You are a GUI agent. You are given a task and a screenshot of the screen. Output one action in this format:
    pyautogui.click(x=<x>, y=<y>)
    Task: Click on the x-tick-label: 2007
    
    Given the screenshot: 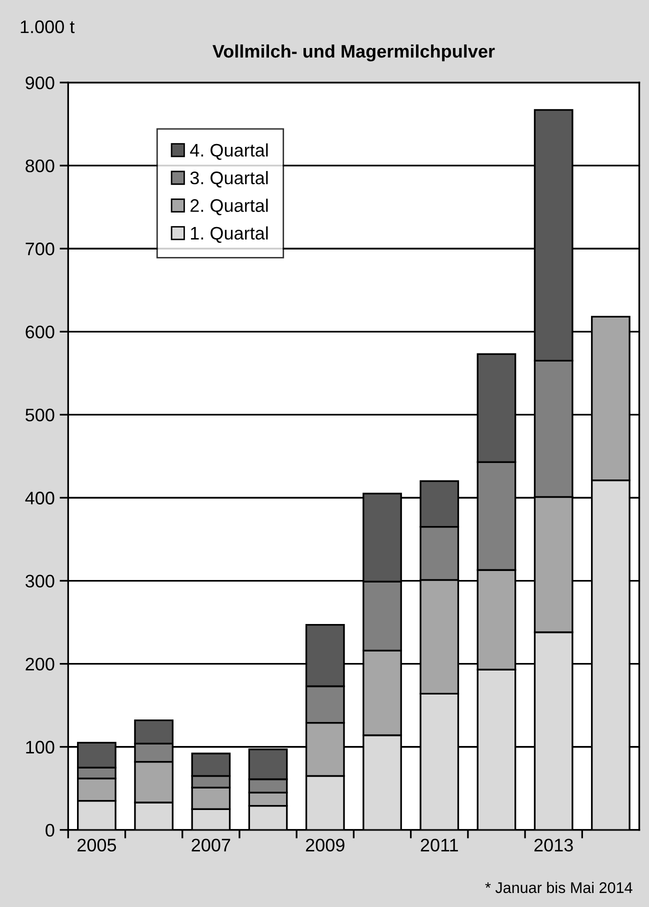 What is the action you would take?
    pyautogui.click(x=211, y=845)
    